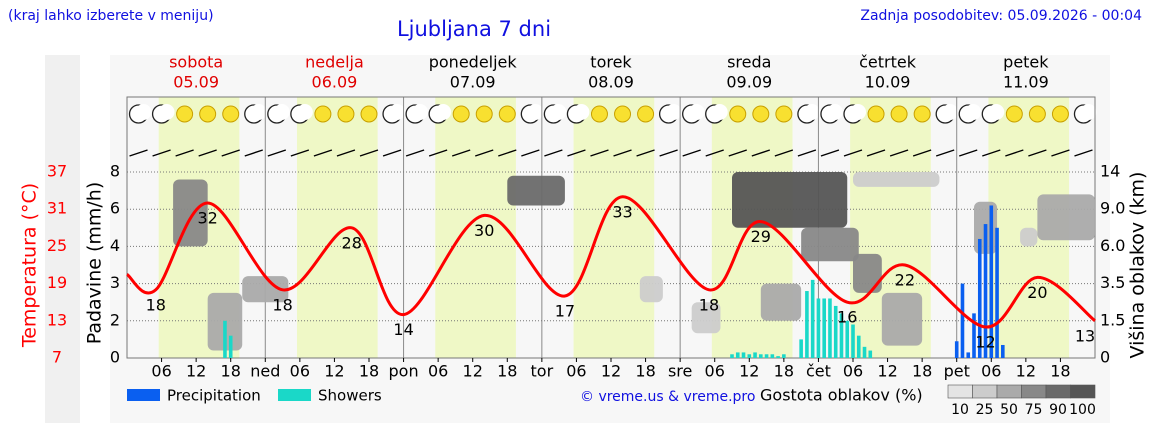 The width and height of the screenshot is (1152, 443). Describe the element at coordinates (115, 171) in the screenshot. I see `y-tick-label: 8` at that location.